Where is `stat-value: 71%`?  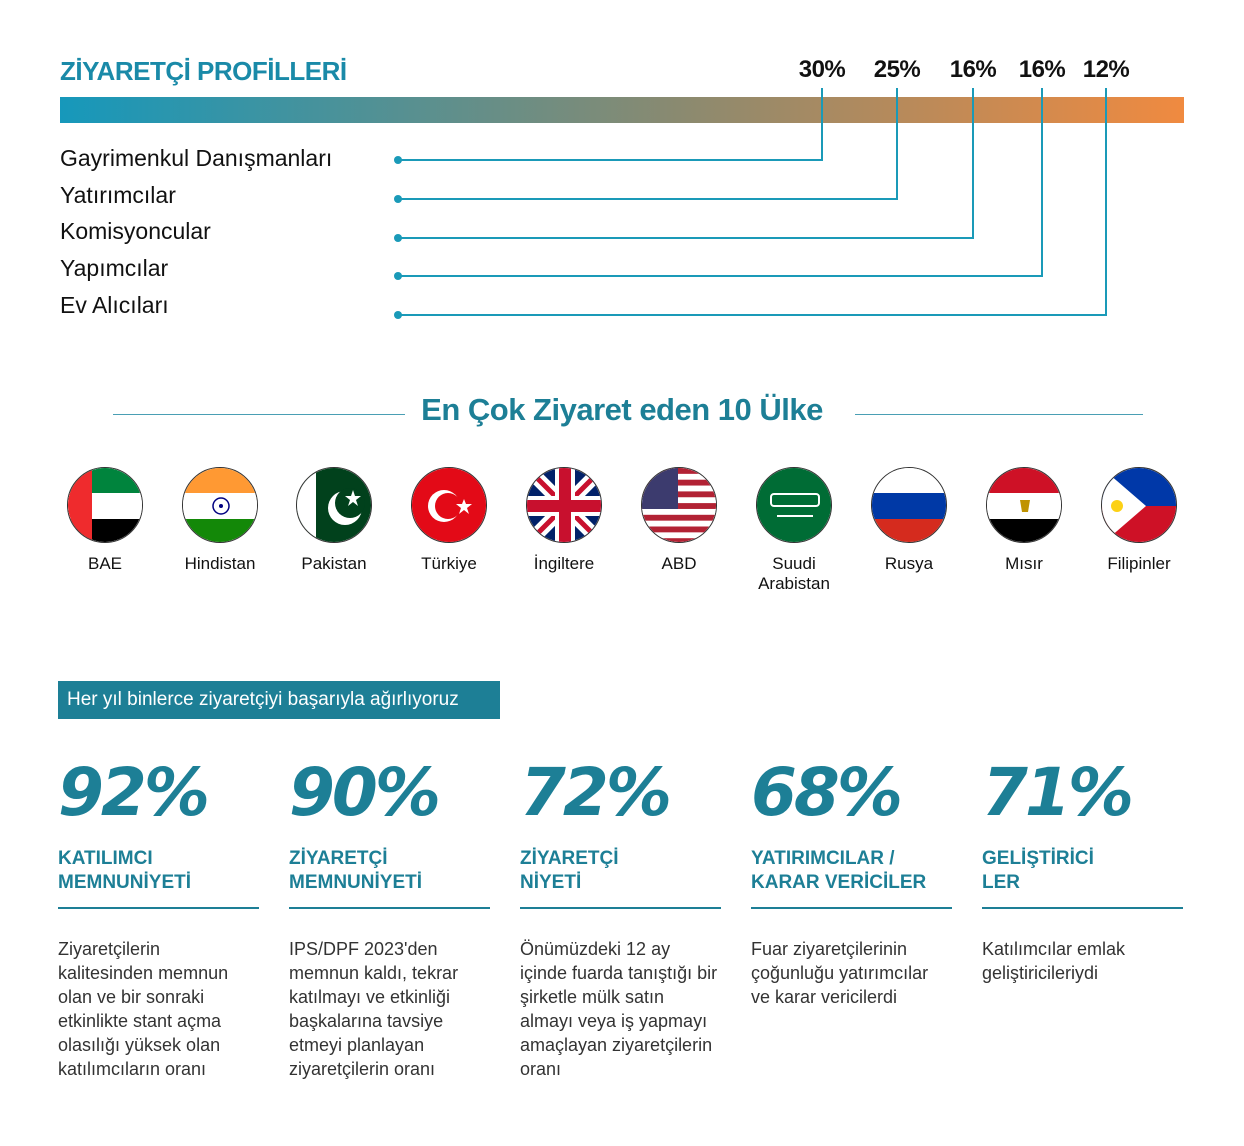 stat-value: 71% is located at coordinates (1058, 792).